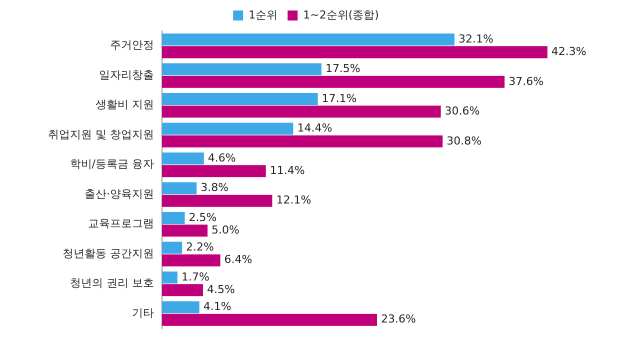  Describe the element at coordinates (398, 319) in the screenshot. I see `data-label: 23.6%` at that location.